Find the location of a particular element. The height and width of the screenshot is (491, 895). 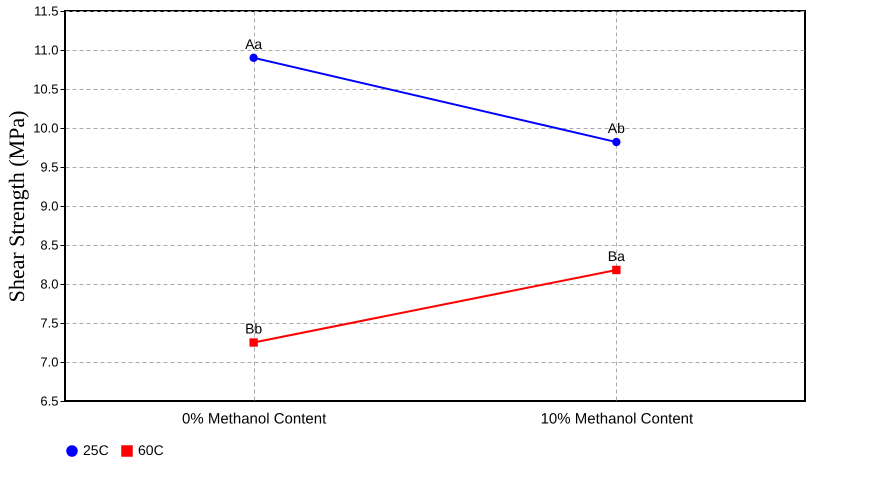

x-tick-label: 0% Methanol Content is located at coordinates (255, 419).